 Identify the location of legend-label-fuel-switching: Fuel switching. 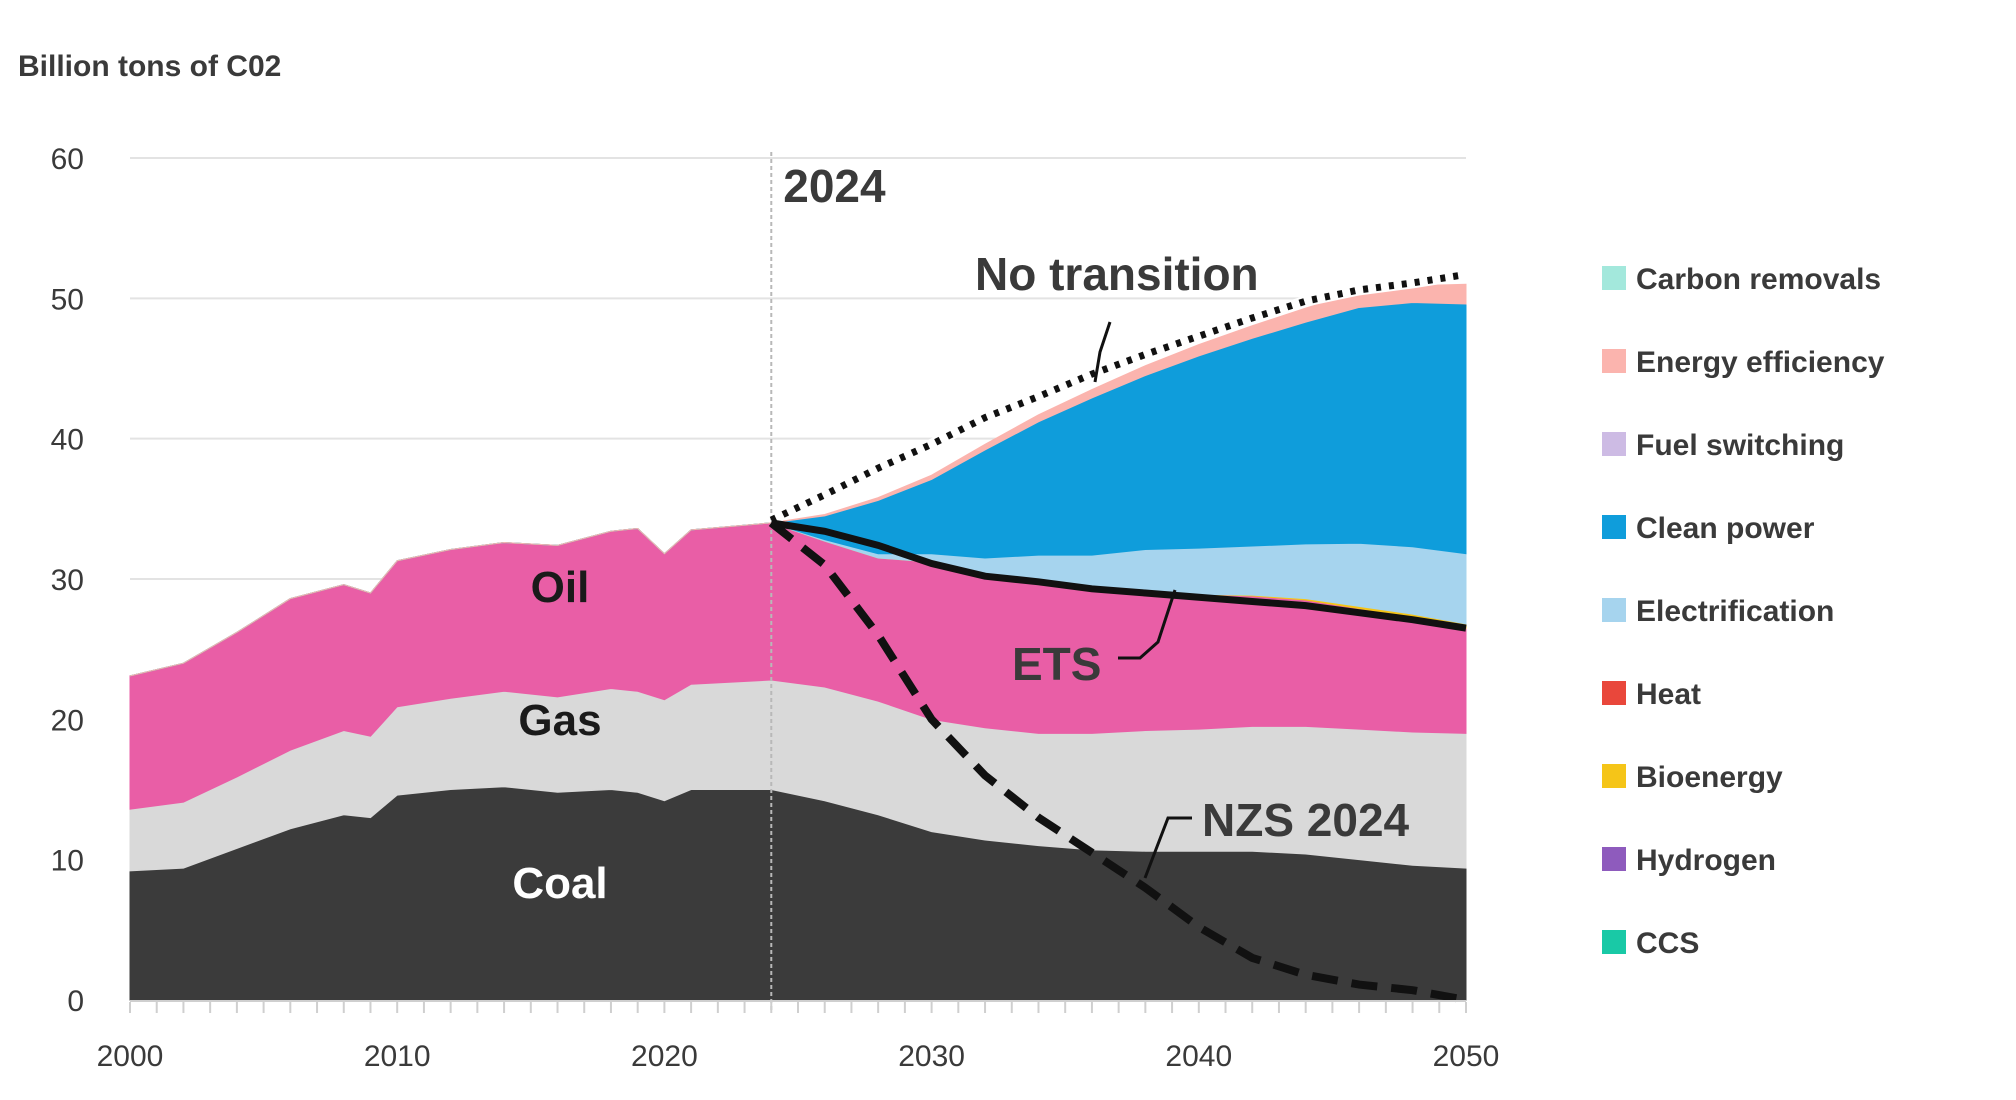
(1740, 445).